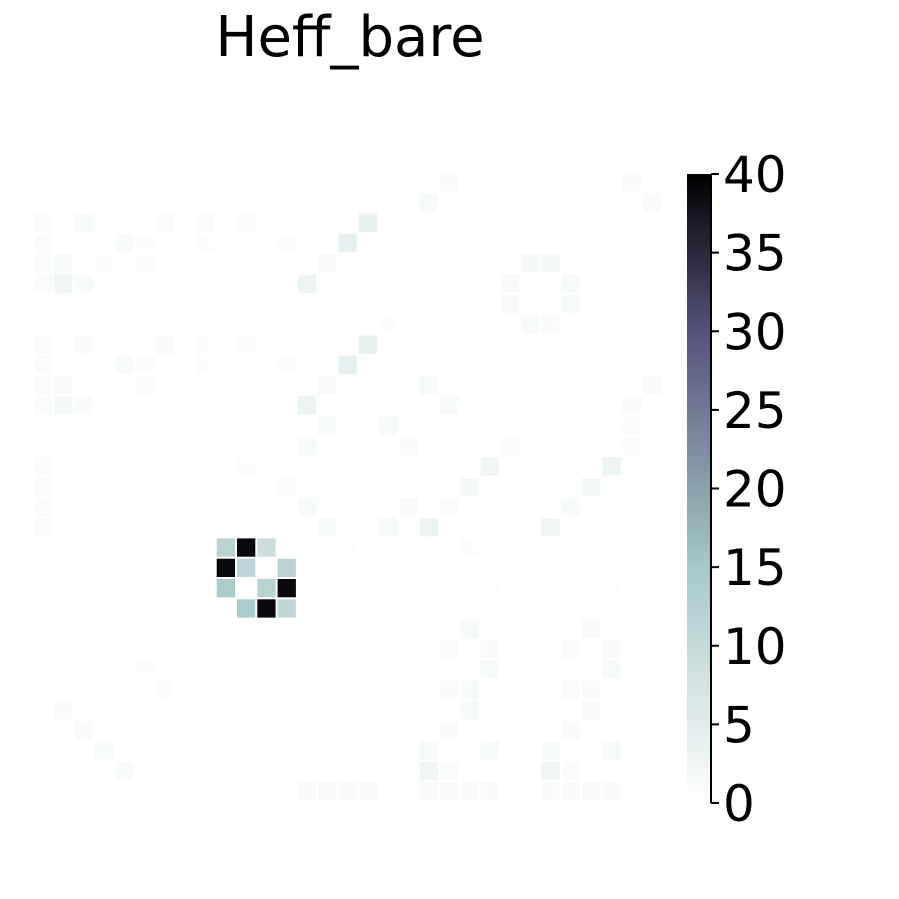 The image size is (899, 899). What do you see at coordinates (739, 725) in the screenshot?
I see `colorbar-tick-label: 5` at bounding box center [739, 725].